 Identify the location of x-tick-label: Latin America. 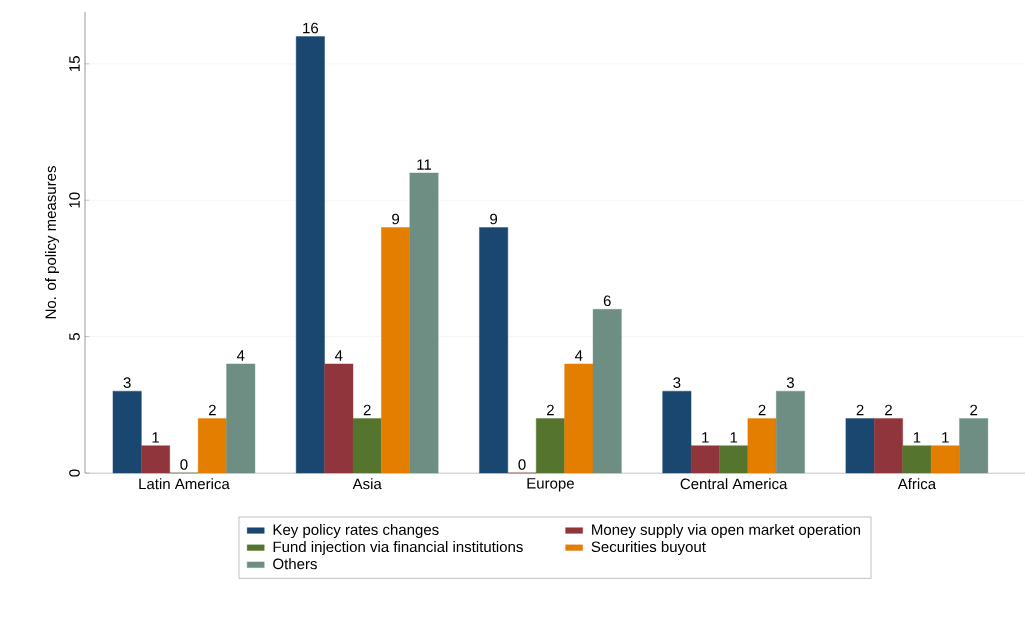
(184, 484).